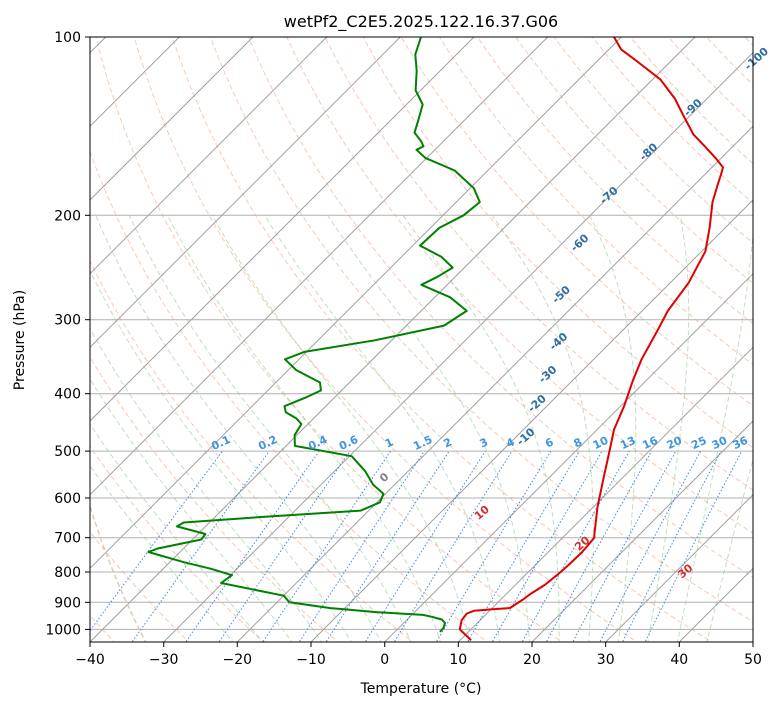 This screenshot has width=775, height=708. What do you see at coordinates (67, 321) in the screenshot?
I see `y-tick-label: 300` at bounding box center [67, 321].